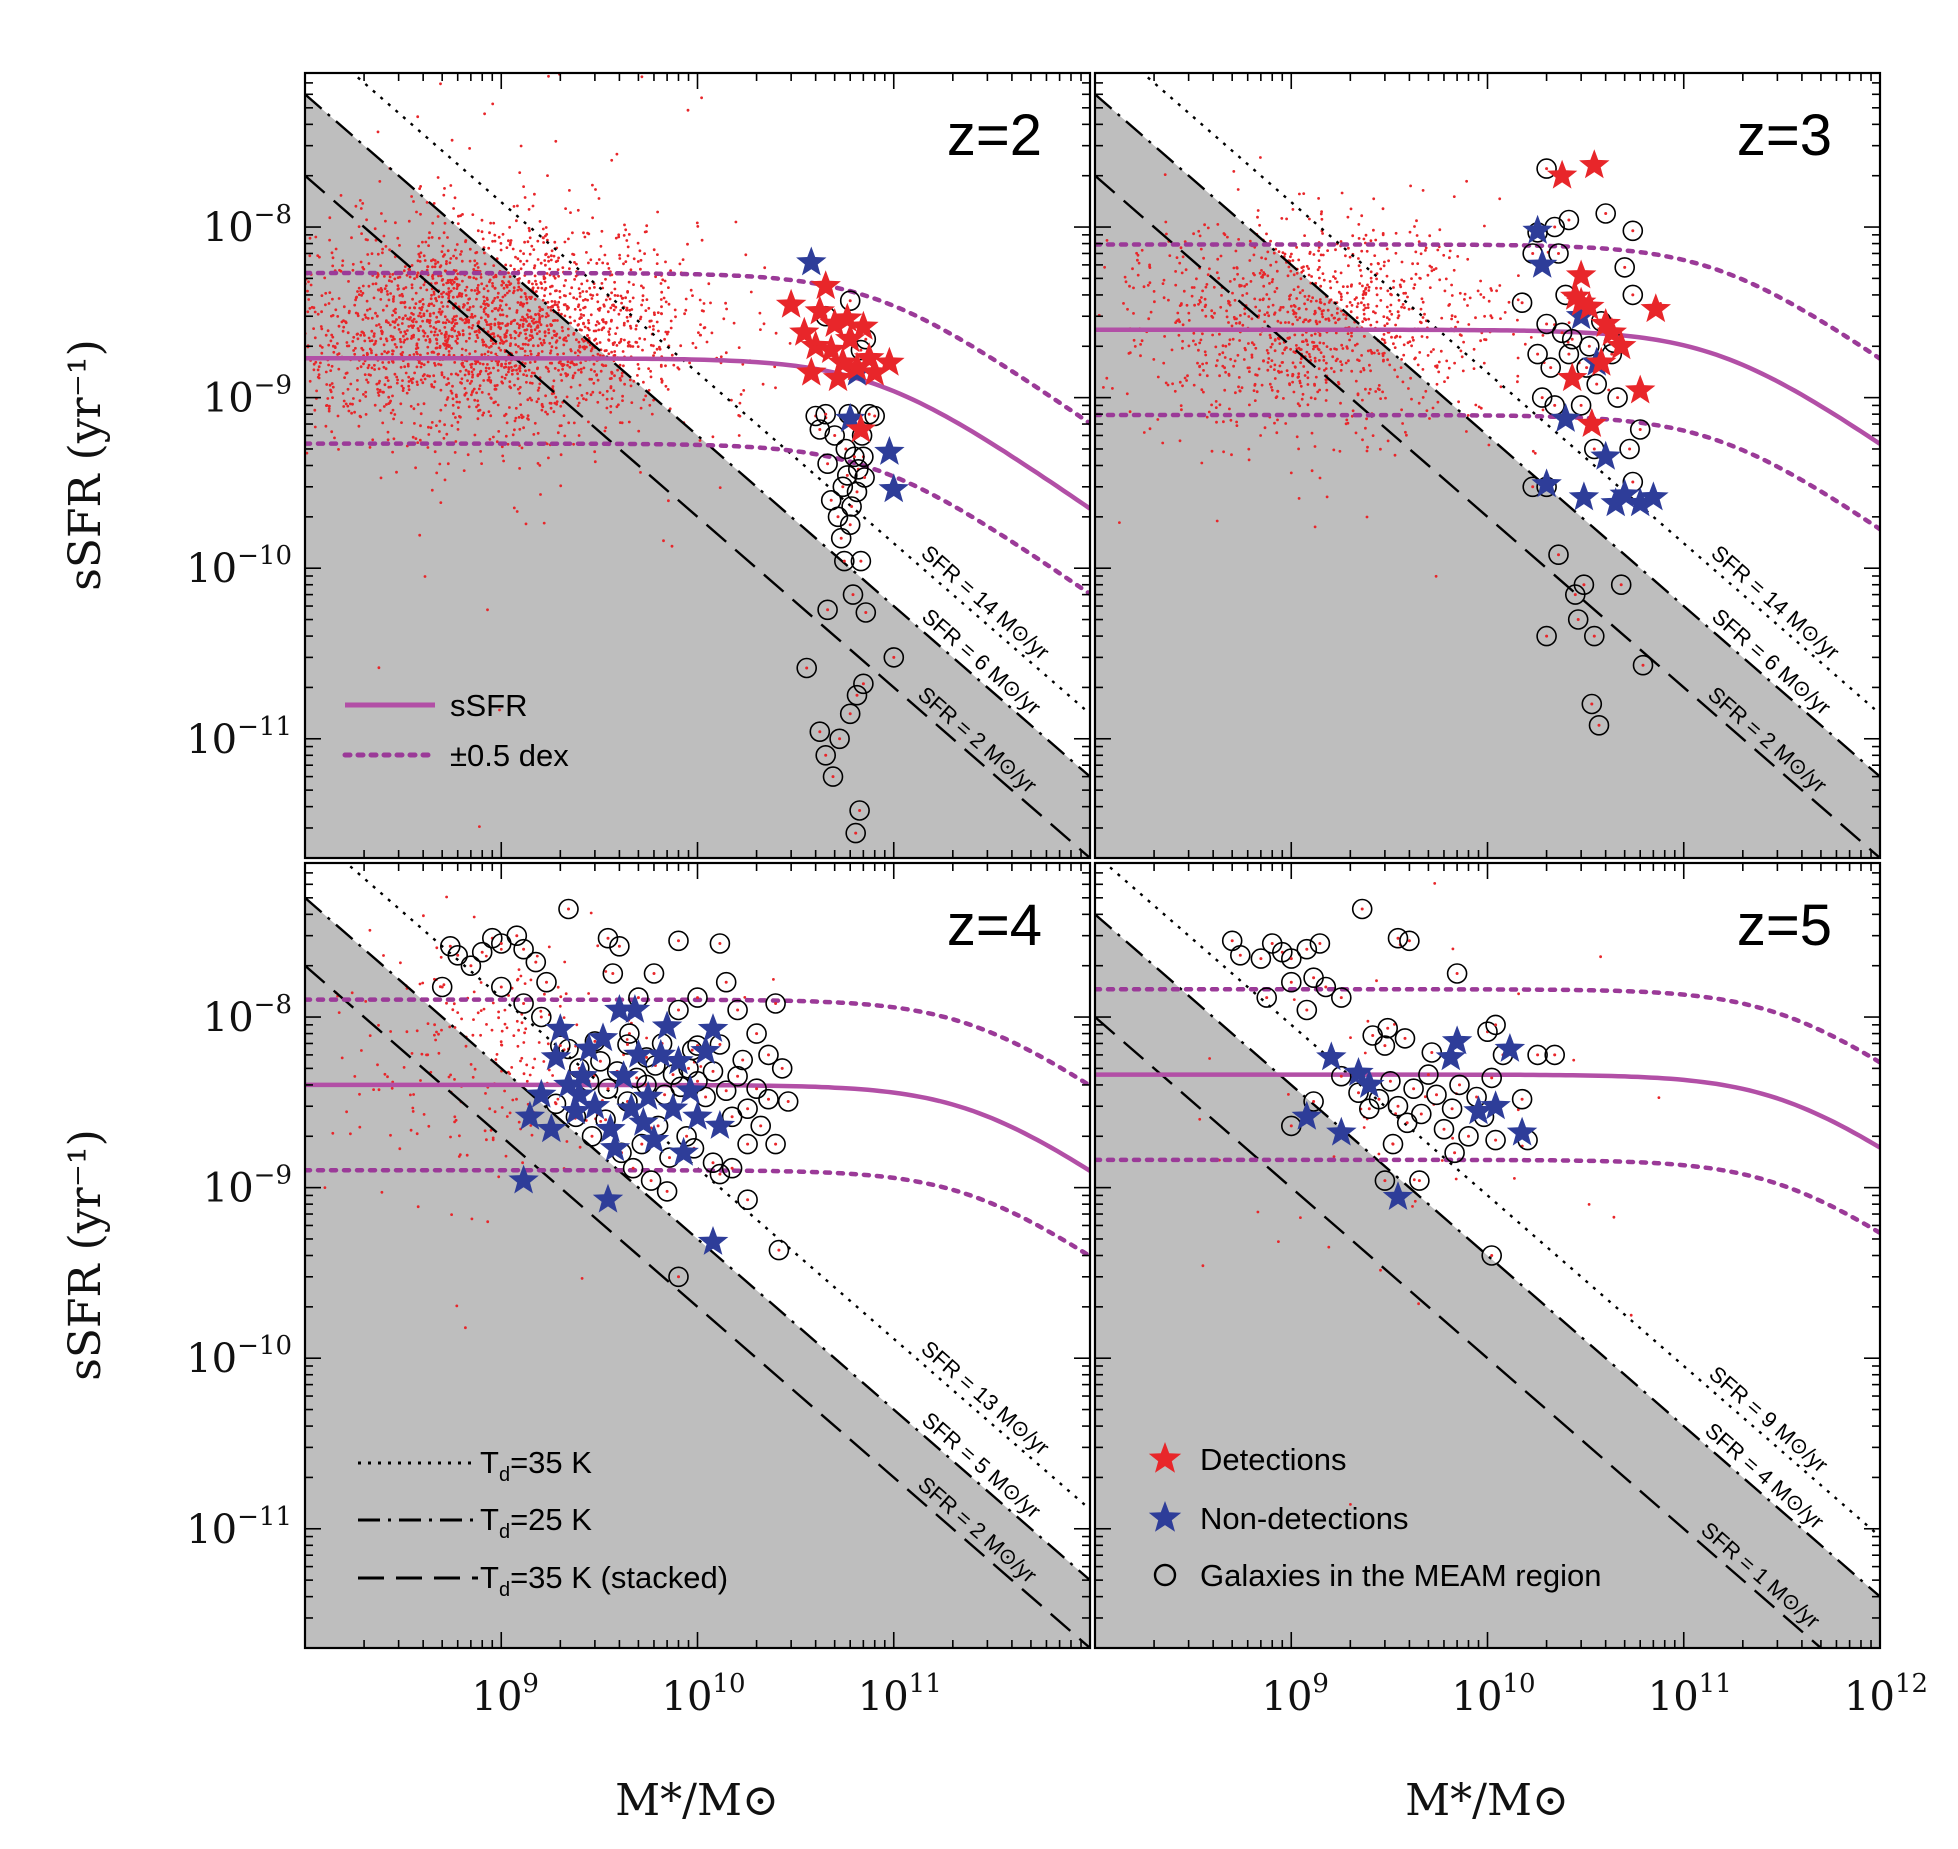  I want to click on ssfr-upper-dex-line, so click(1487, 1026).